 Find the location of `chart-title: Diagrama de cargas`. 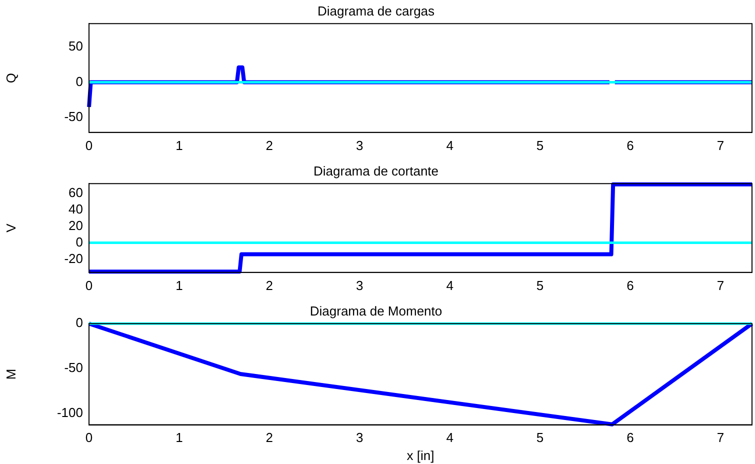

chart-title: Diagrama de cargas is located at coordinates (376, 10).